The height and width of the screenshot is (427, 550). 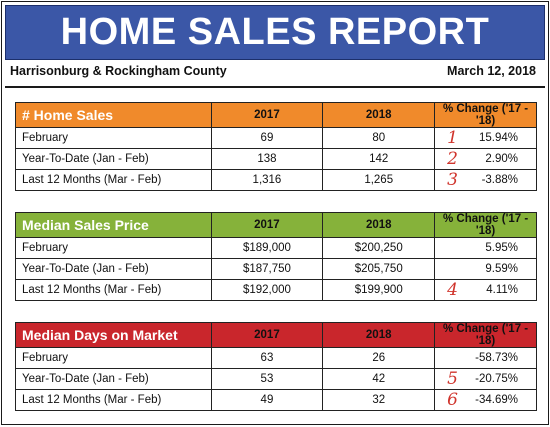 I want to click on value-2017: $192,000, so click(x=267, y=290).